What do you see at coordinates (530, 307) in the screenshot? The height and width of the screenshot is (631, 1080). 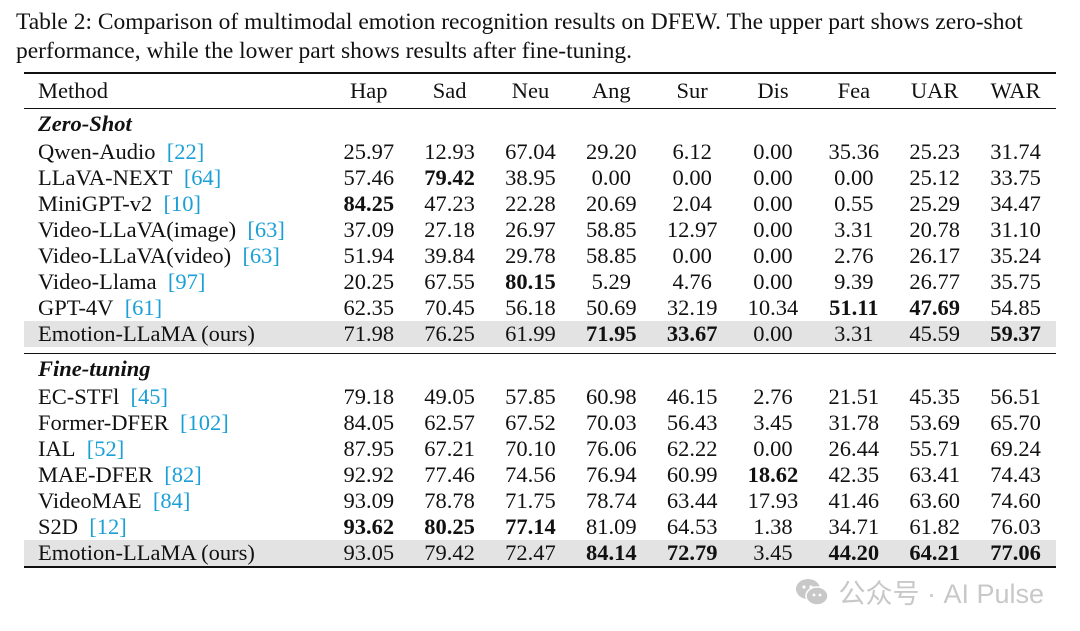 I see `value-cell-neu: 56.18` at bounding box center [530, 307].